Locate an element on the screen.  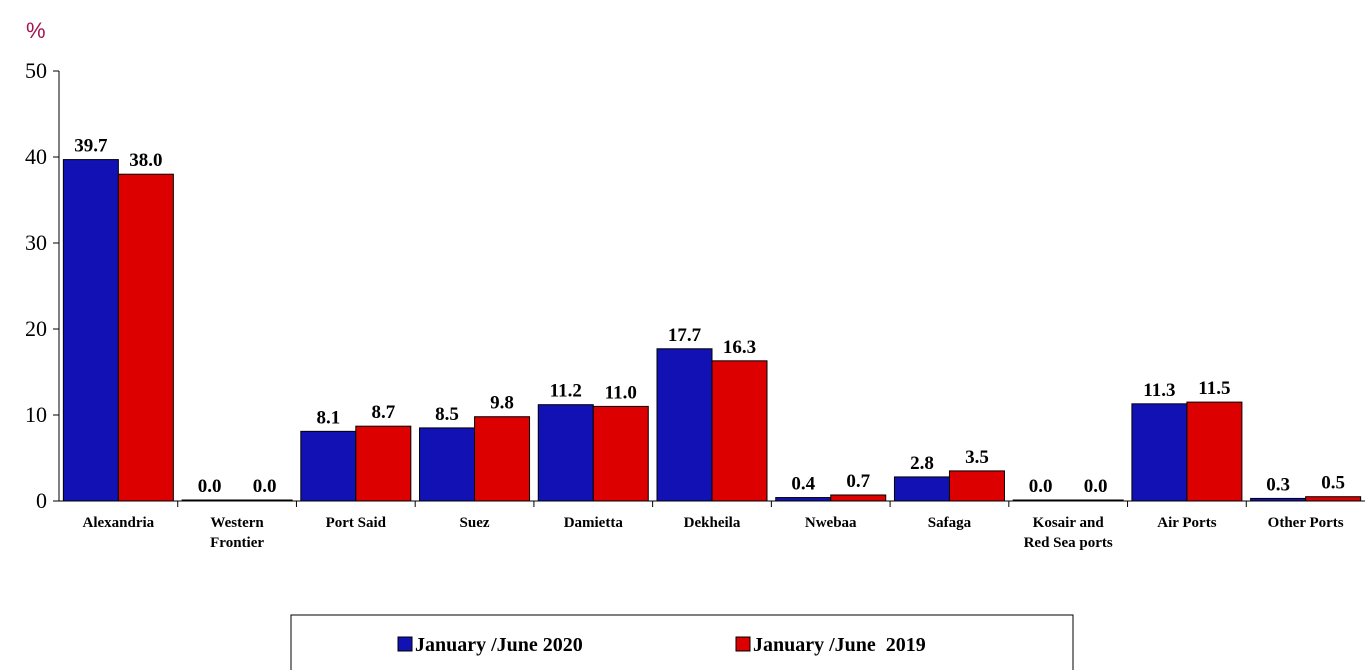
data-label: 11.5 is located at coordinates (1214, 388).